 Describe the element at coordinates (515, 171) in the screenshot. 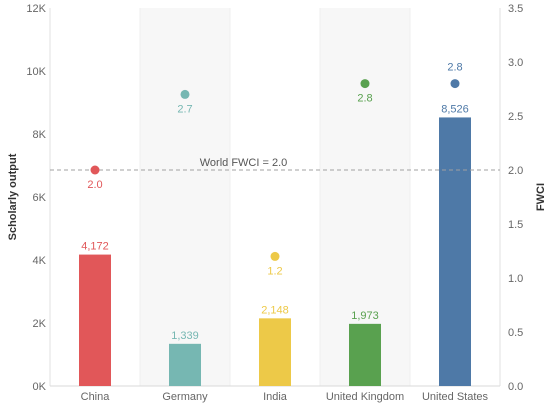

I see `y-right-tick-label: 2.0` at that location.